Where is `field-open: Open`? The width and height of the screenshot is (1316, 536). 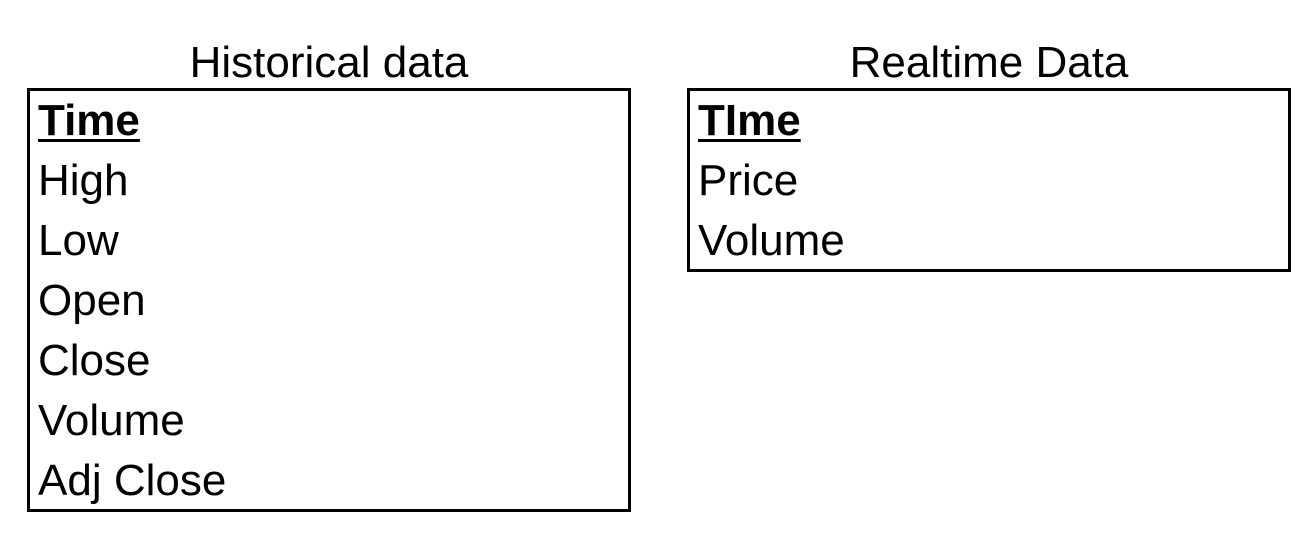 field-open: Open is located at coordinates (92, 300).